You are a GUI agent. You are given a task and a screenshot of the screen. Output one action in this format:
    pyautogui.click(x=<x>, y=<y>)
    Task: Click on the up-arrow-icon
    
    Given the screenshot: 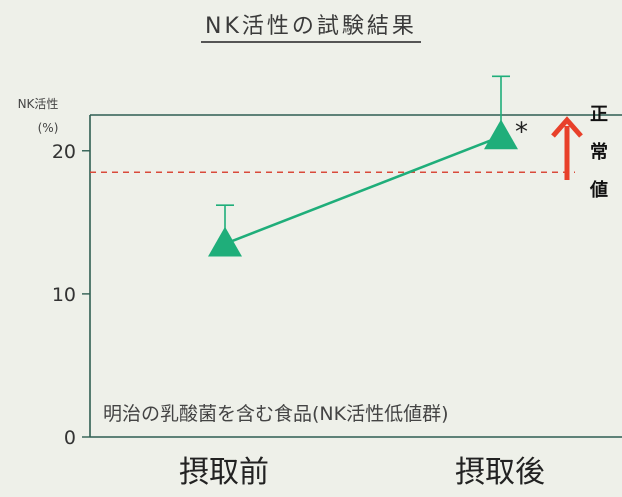 What is the action you would take?
    pyautogui.click(x=567, y=148)
    